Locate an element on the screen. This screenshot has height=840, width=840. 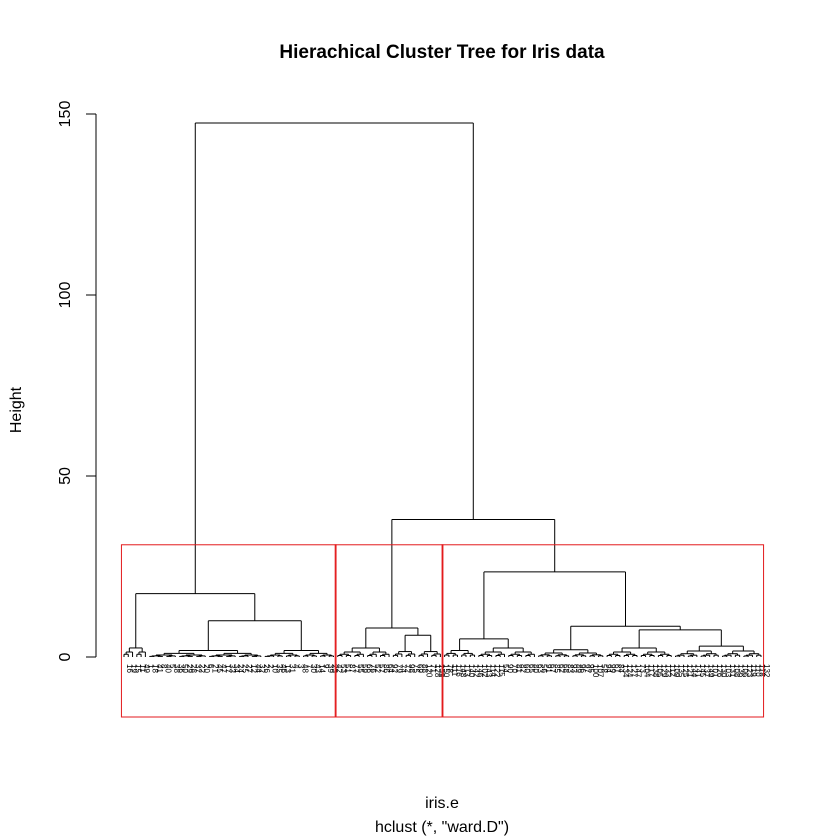
leaf-label-121: 121 is located at coordinates (689, 671).